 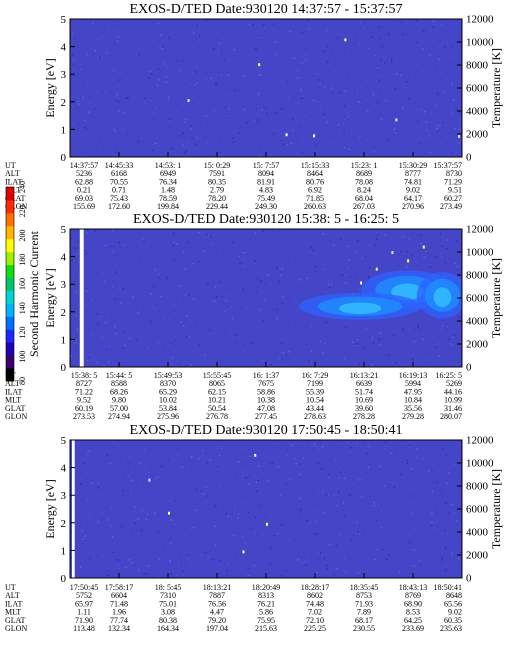 I want to click on y2-tick-label: 10000, so click(x=480, y=43).